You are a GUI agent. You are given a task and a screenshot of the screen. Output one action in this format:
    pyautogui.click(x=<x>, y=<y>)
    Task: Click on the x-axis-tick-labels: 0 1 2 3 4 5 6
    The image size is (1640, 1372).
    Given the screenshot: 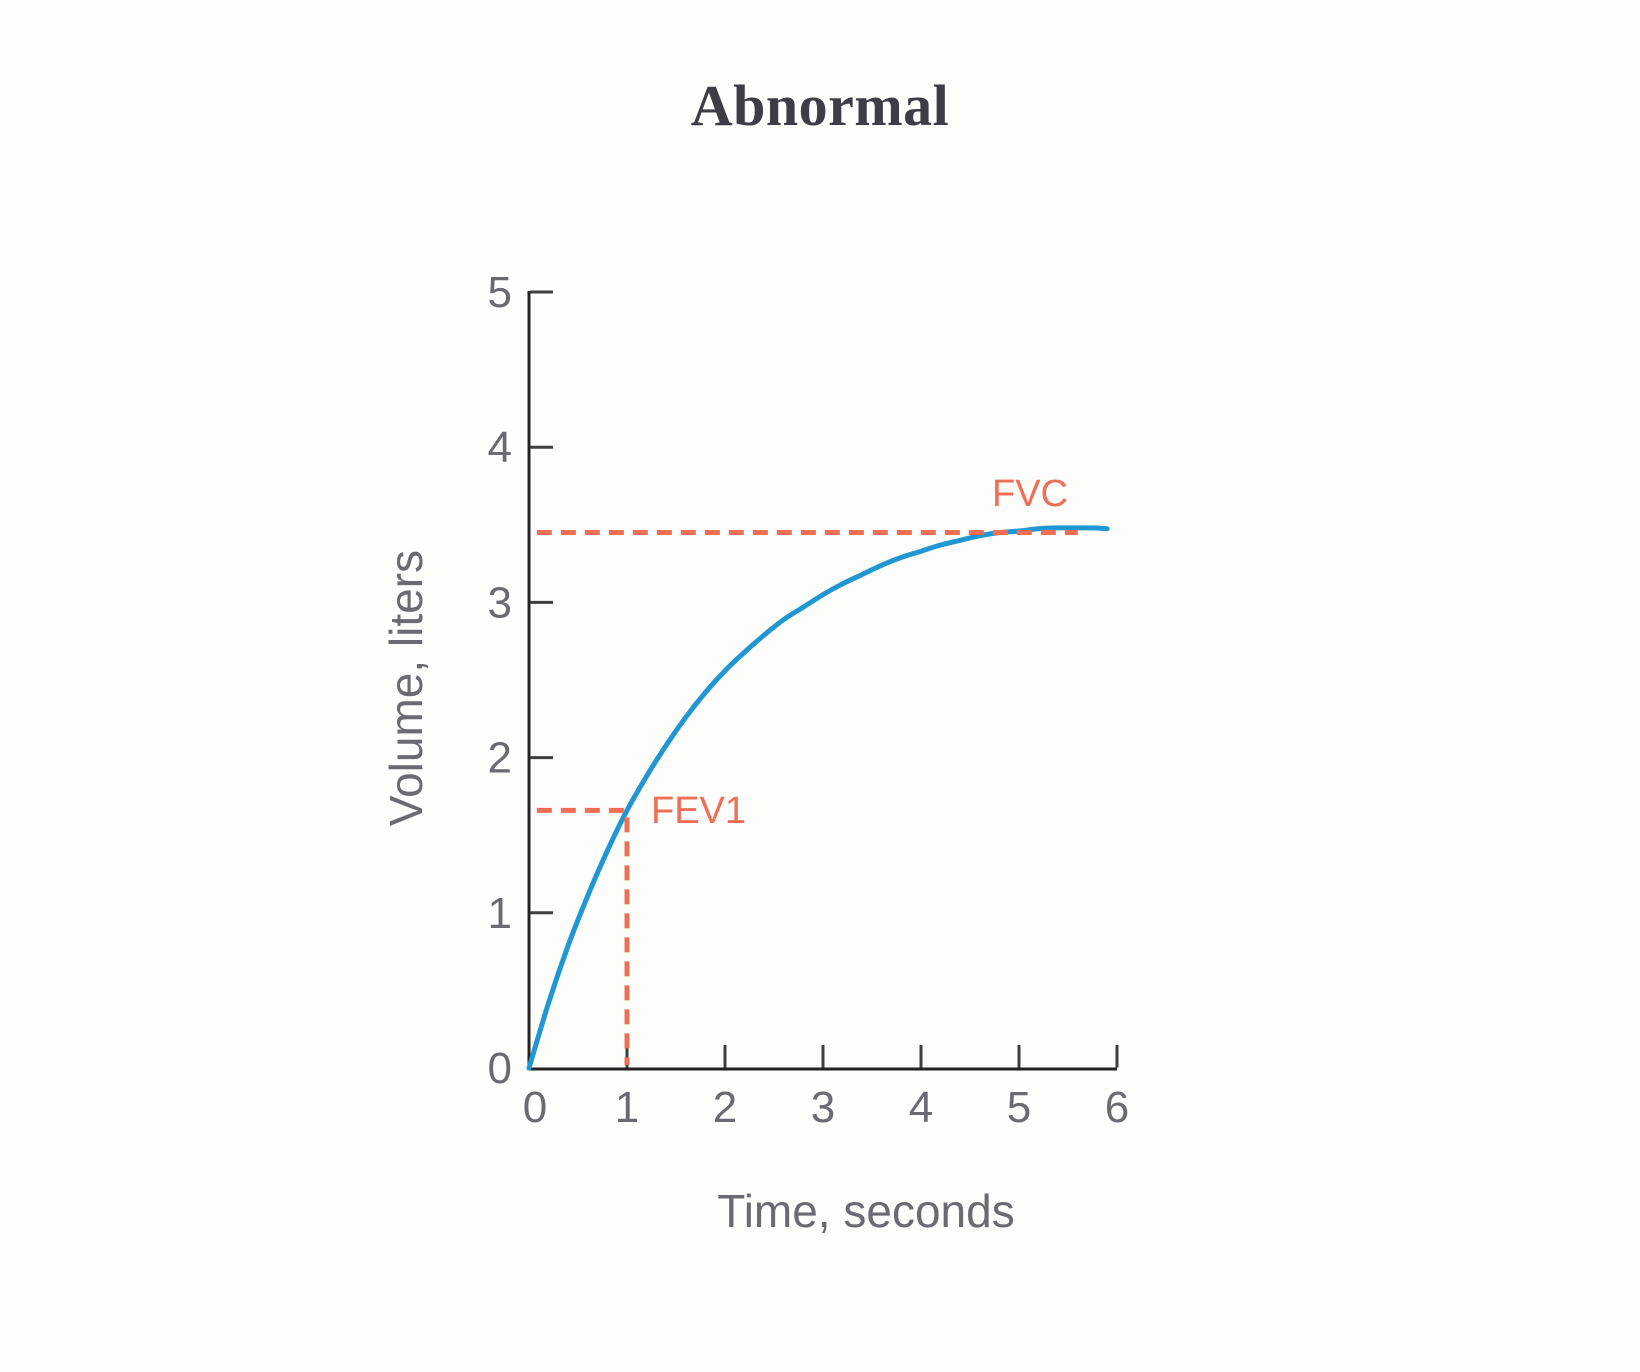 What is the action you would take?
    pyautogui.click(x=826, y=1107)
    